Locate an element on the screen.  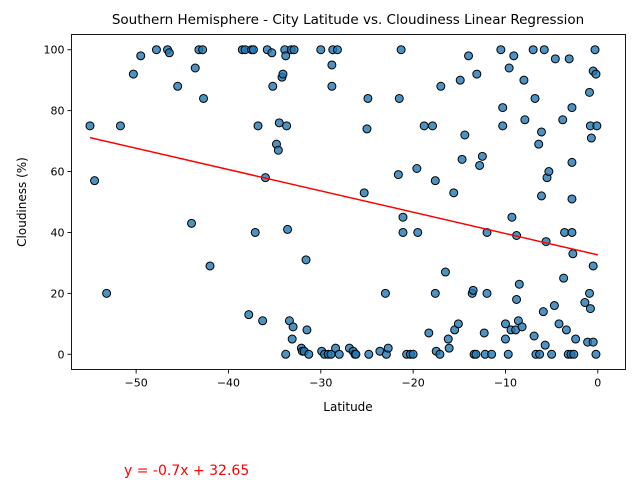
regression-equation: y = -0.7x + 32.65 is located at coordinates (186, 471).